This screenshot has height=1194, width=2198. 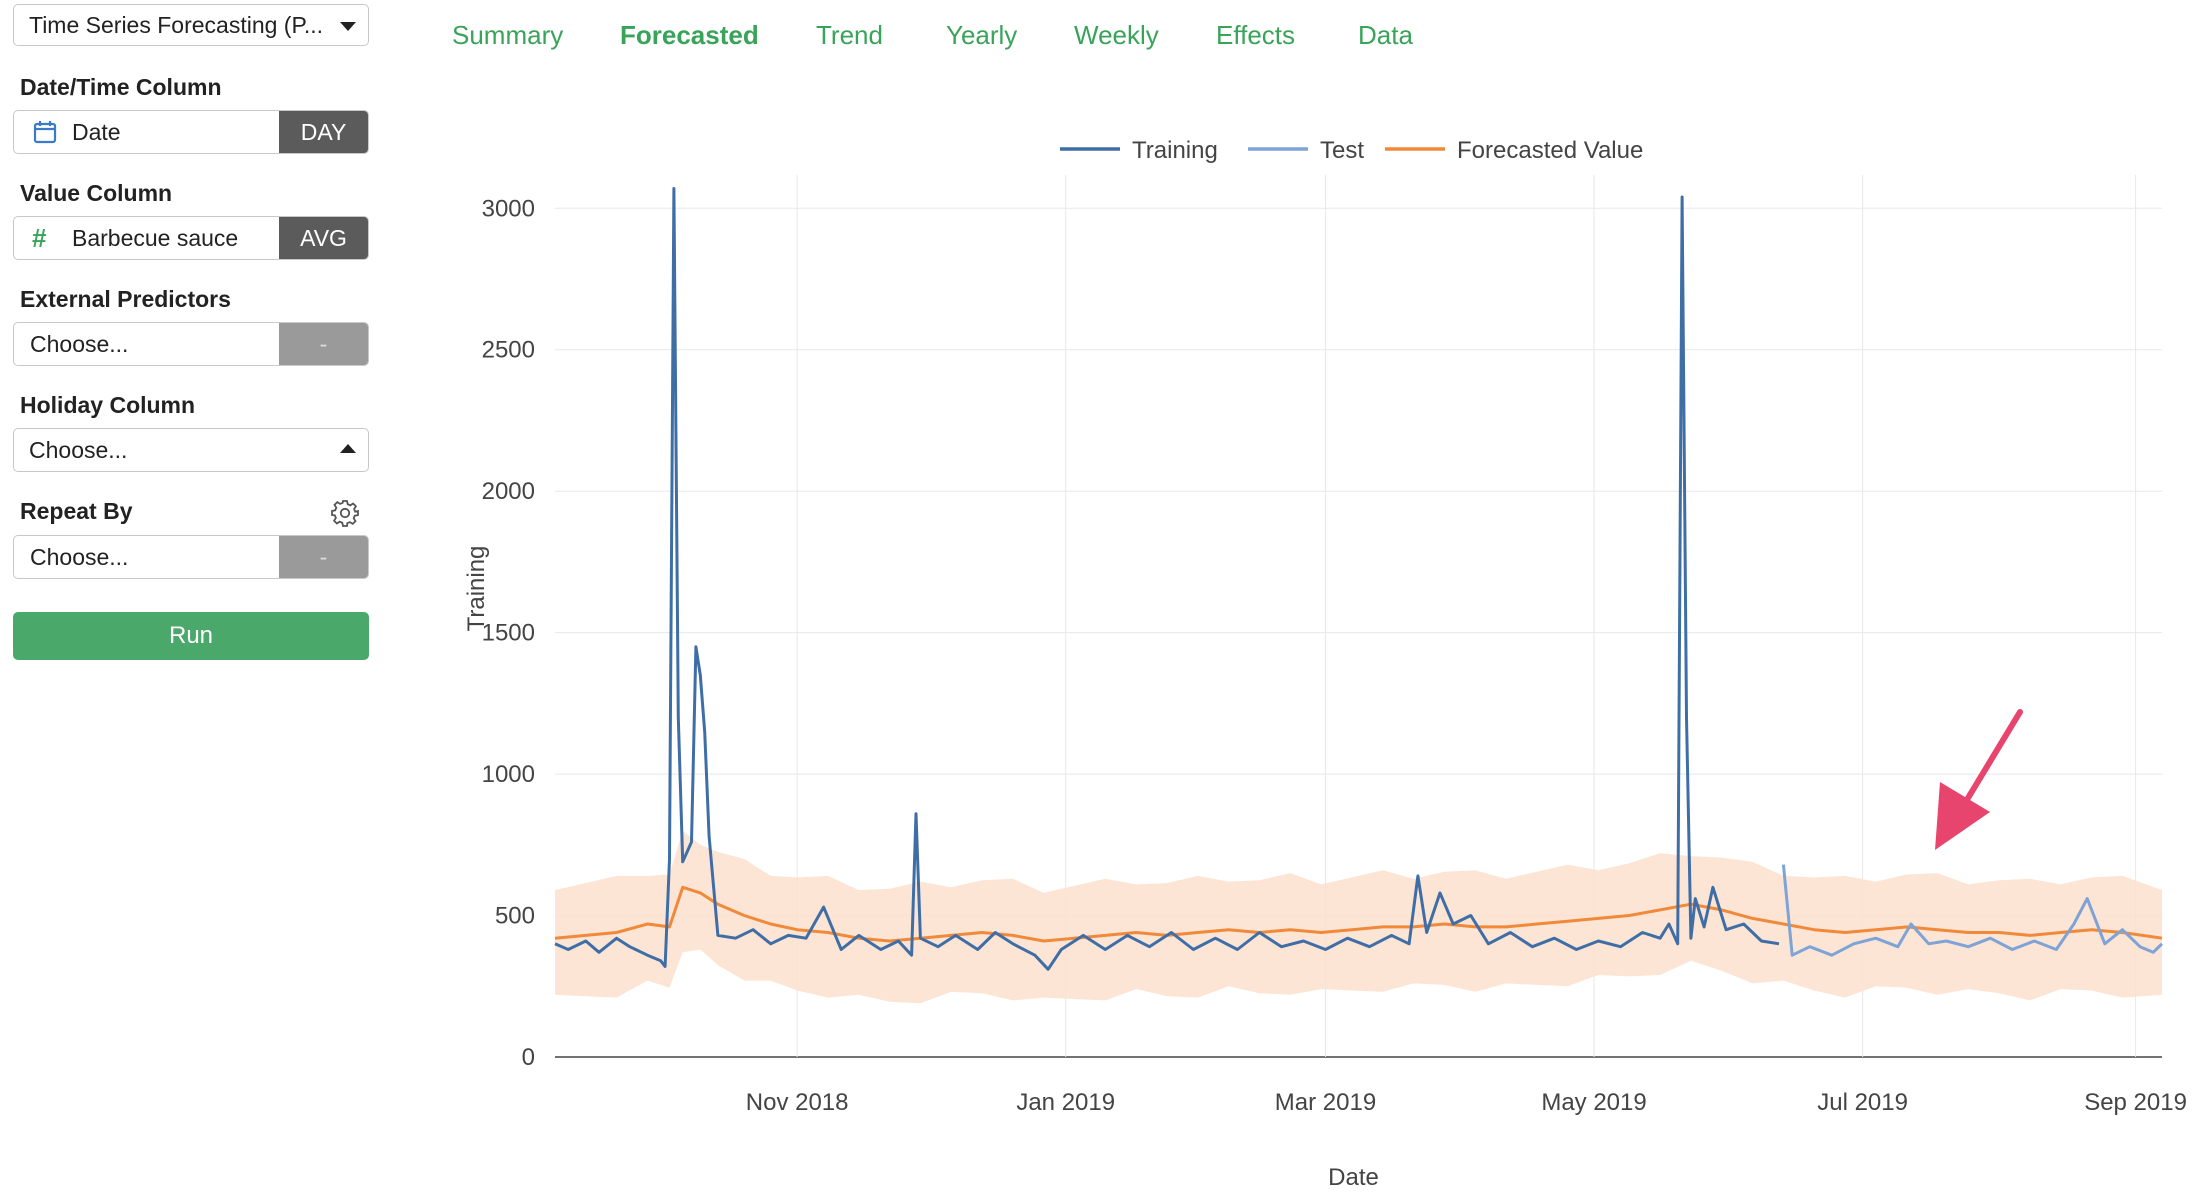 I want to click on calendar-icon, so click(x=45, y=132).